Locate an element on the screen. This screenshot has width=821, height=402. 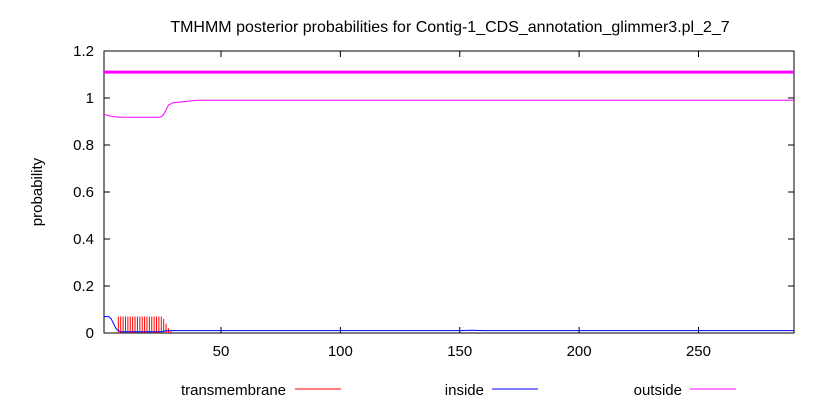
y-tick-label: 0.2 is located at coordinates (83, 286).